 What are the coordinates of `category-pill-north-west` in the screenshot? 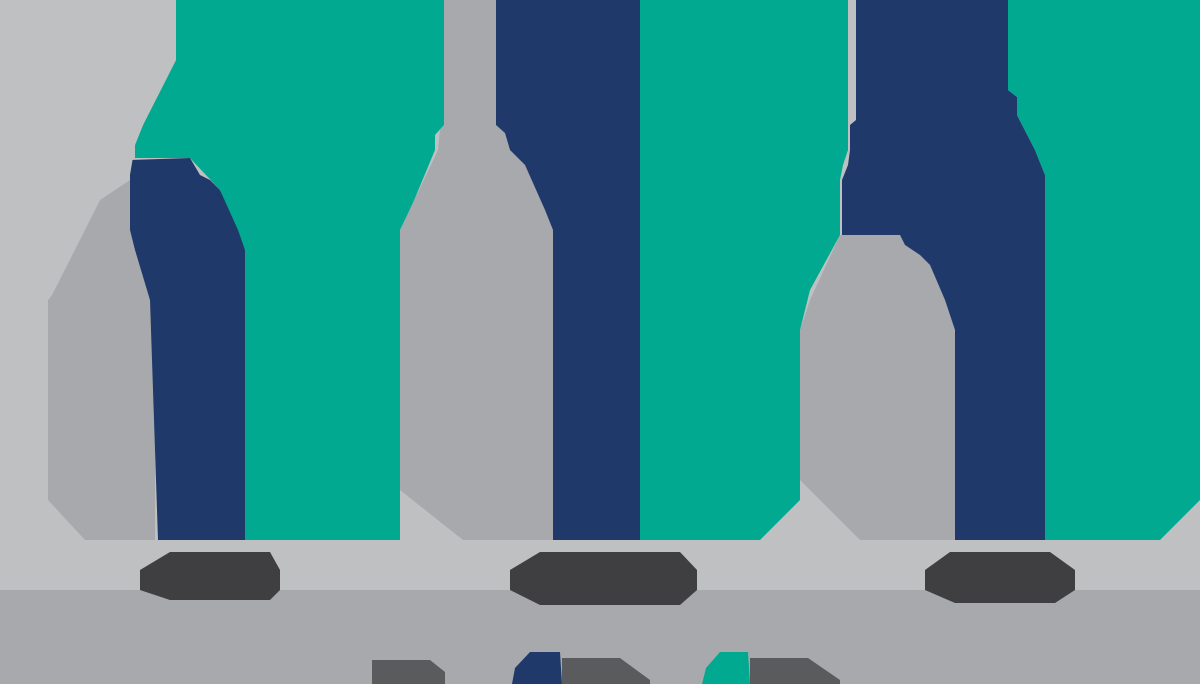 It's located at (1000, 577).